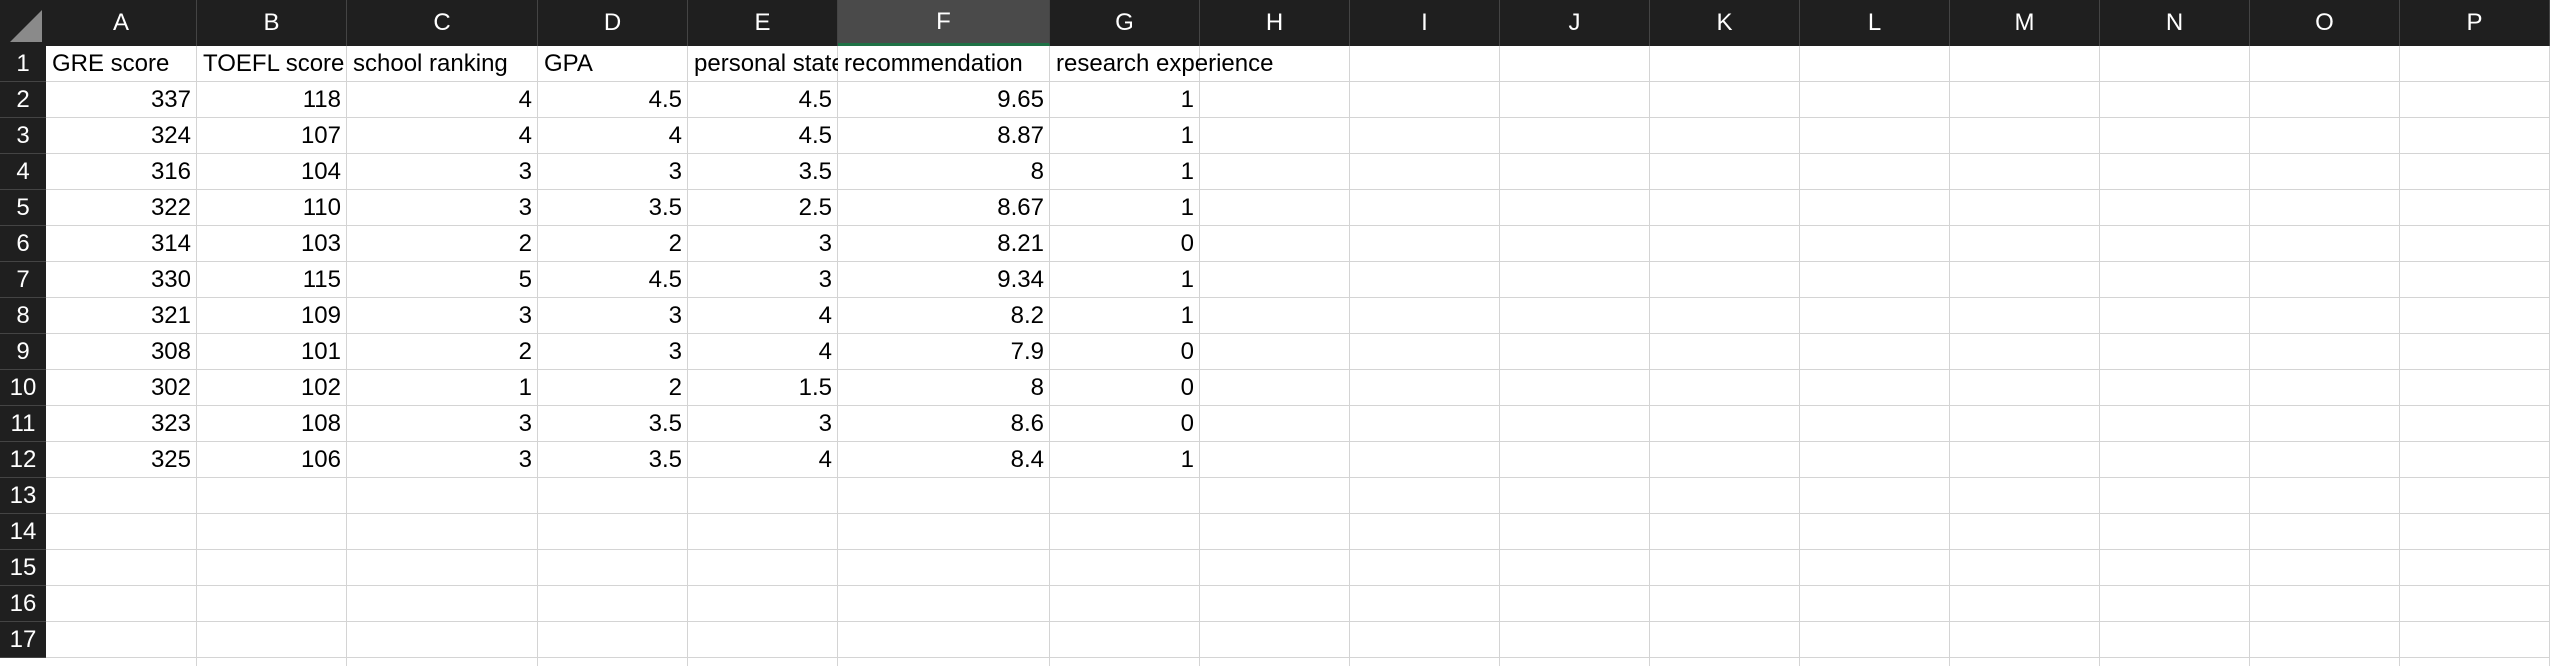 The height and width of the screenshot is (666, 2550). I want to click on row-header-5: 5, so click(23, 208).